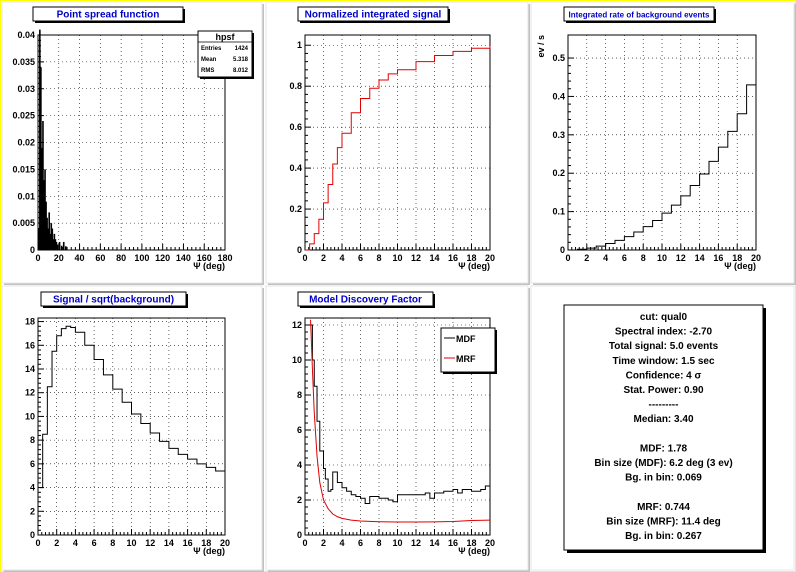 The height and width of the screenshot is (572, 796). I want to click on chart-title: Model Discovery Factor, so click(365, 300).